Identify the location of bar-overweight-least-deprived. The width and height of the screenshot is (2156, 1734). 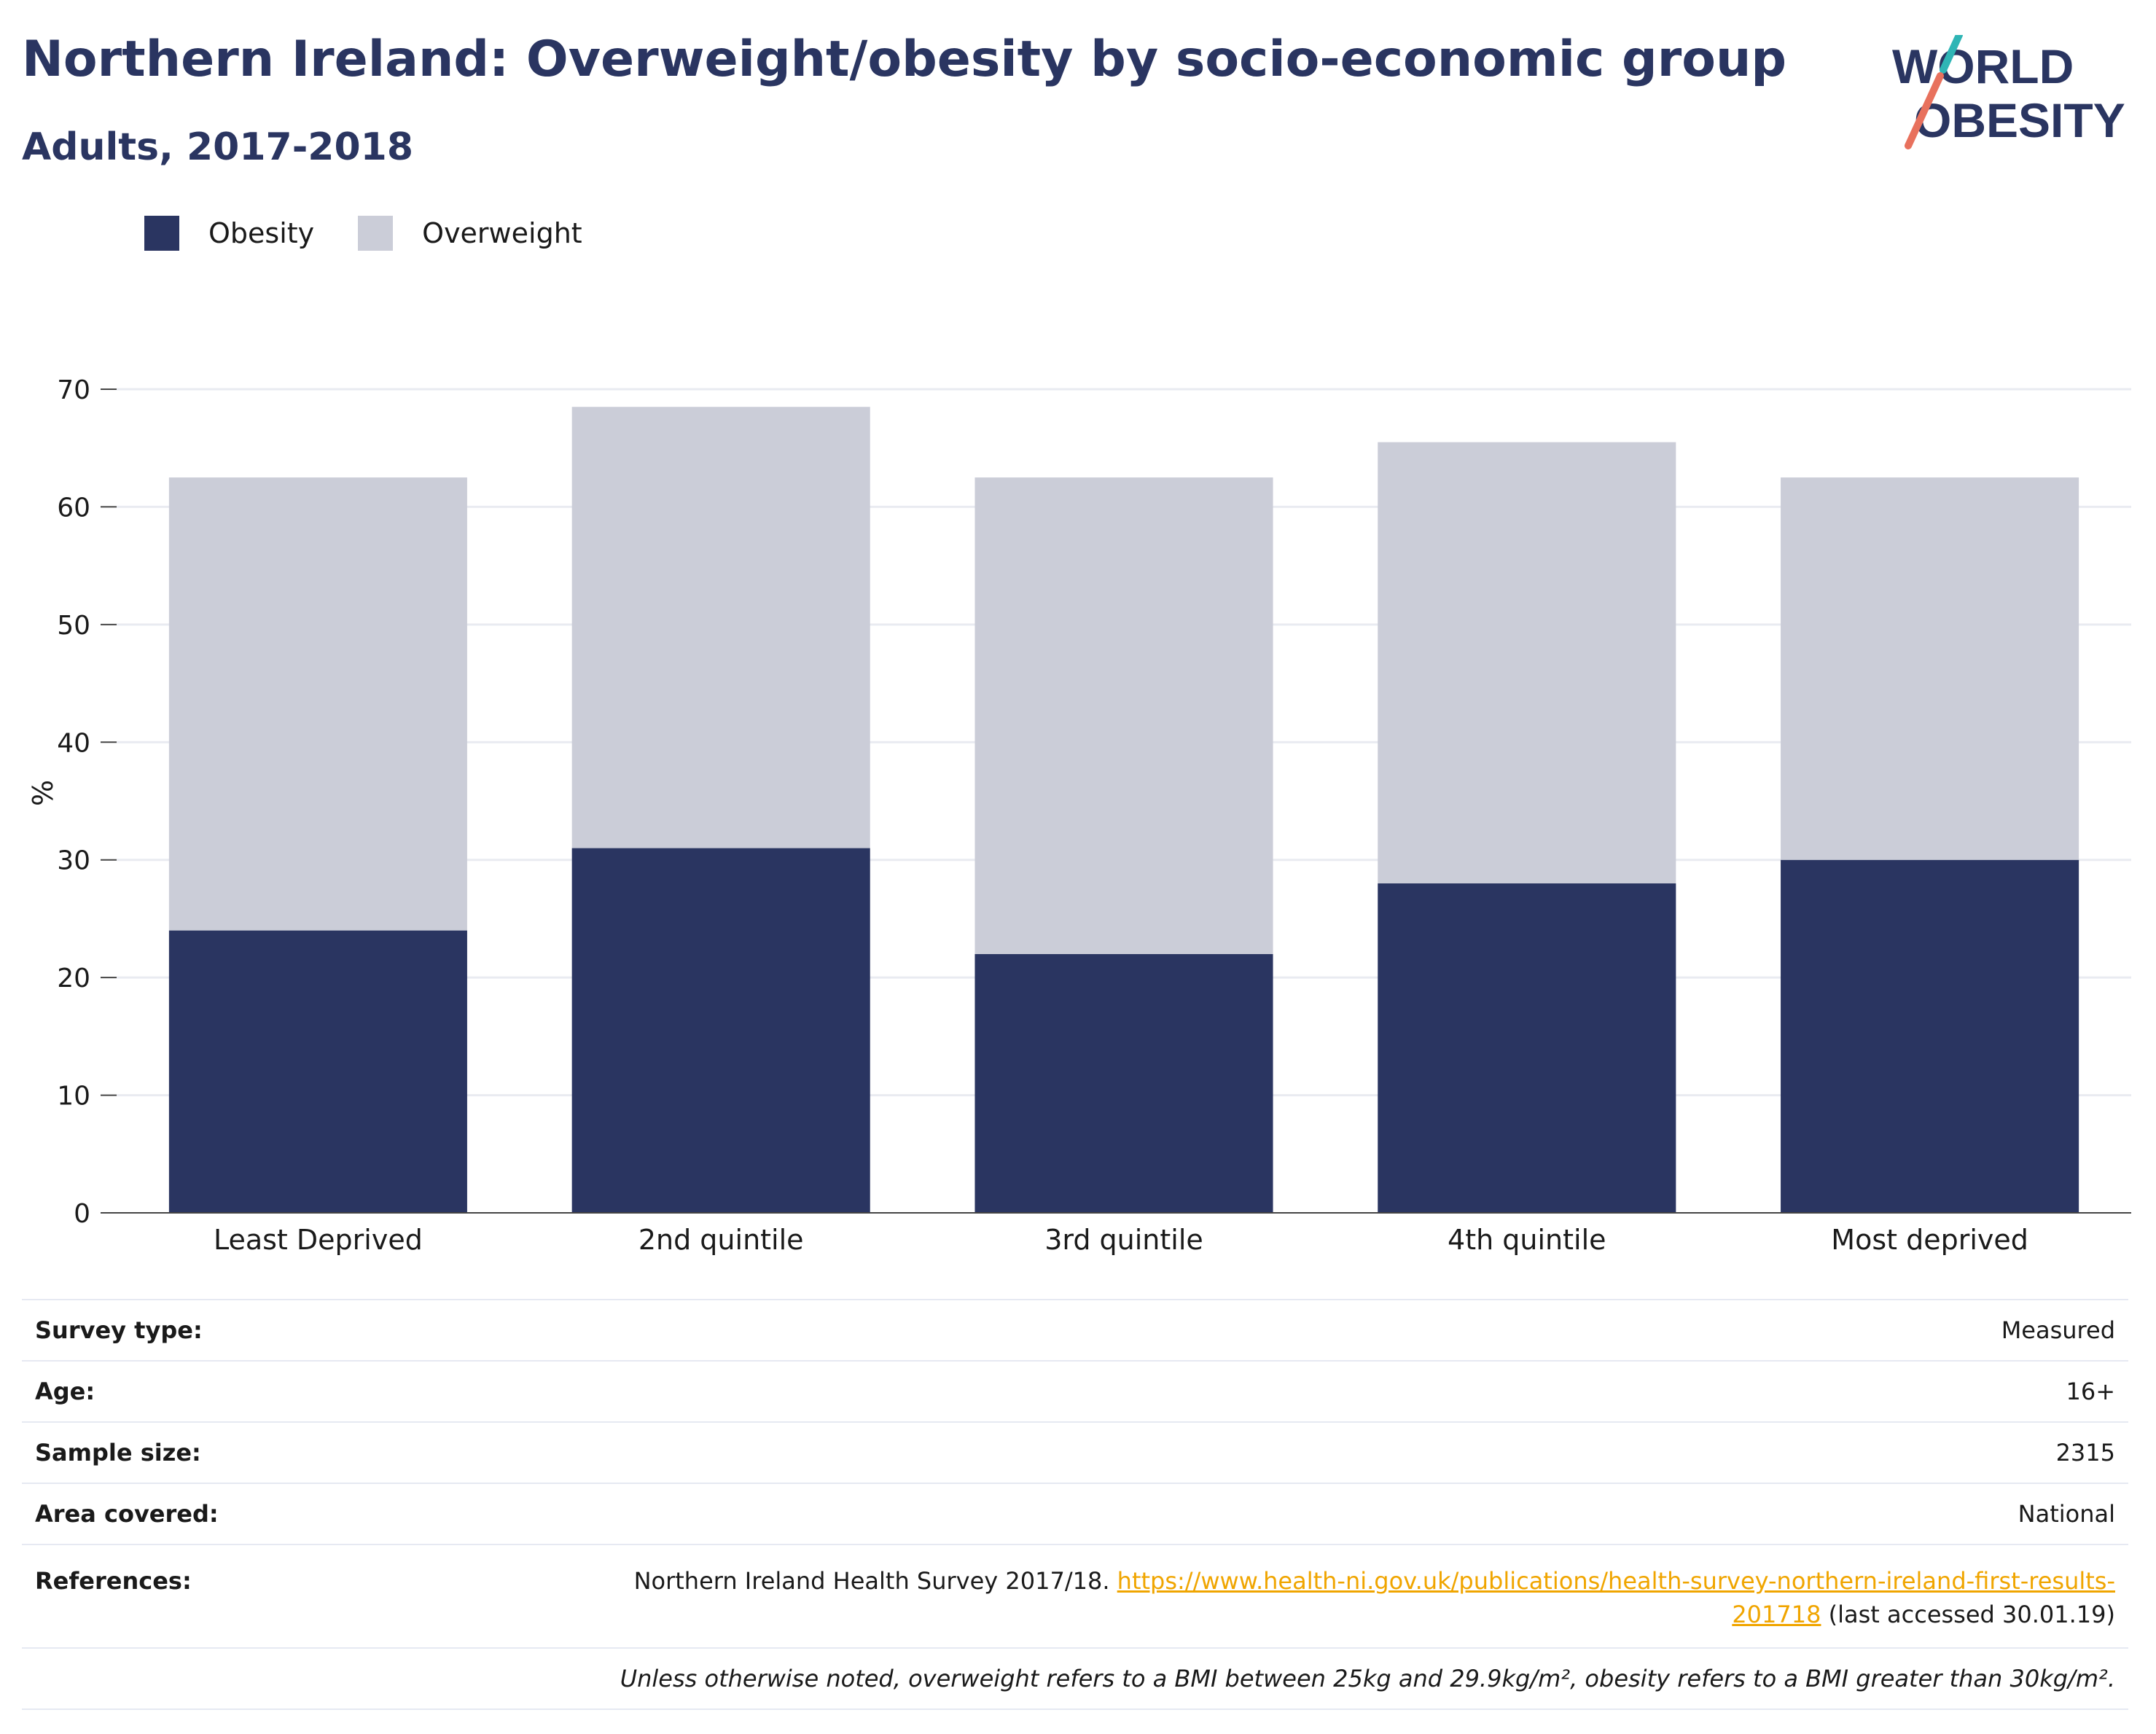
(317, 704).